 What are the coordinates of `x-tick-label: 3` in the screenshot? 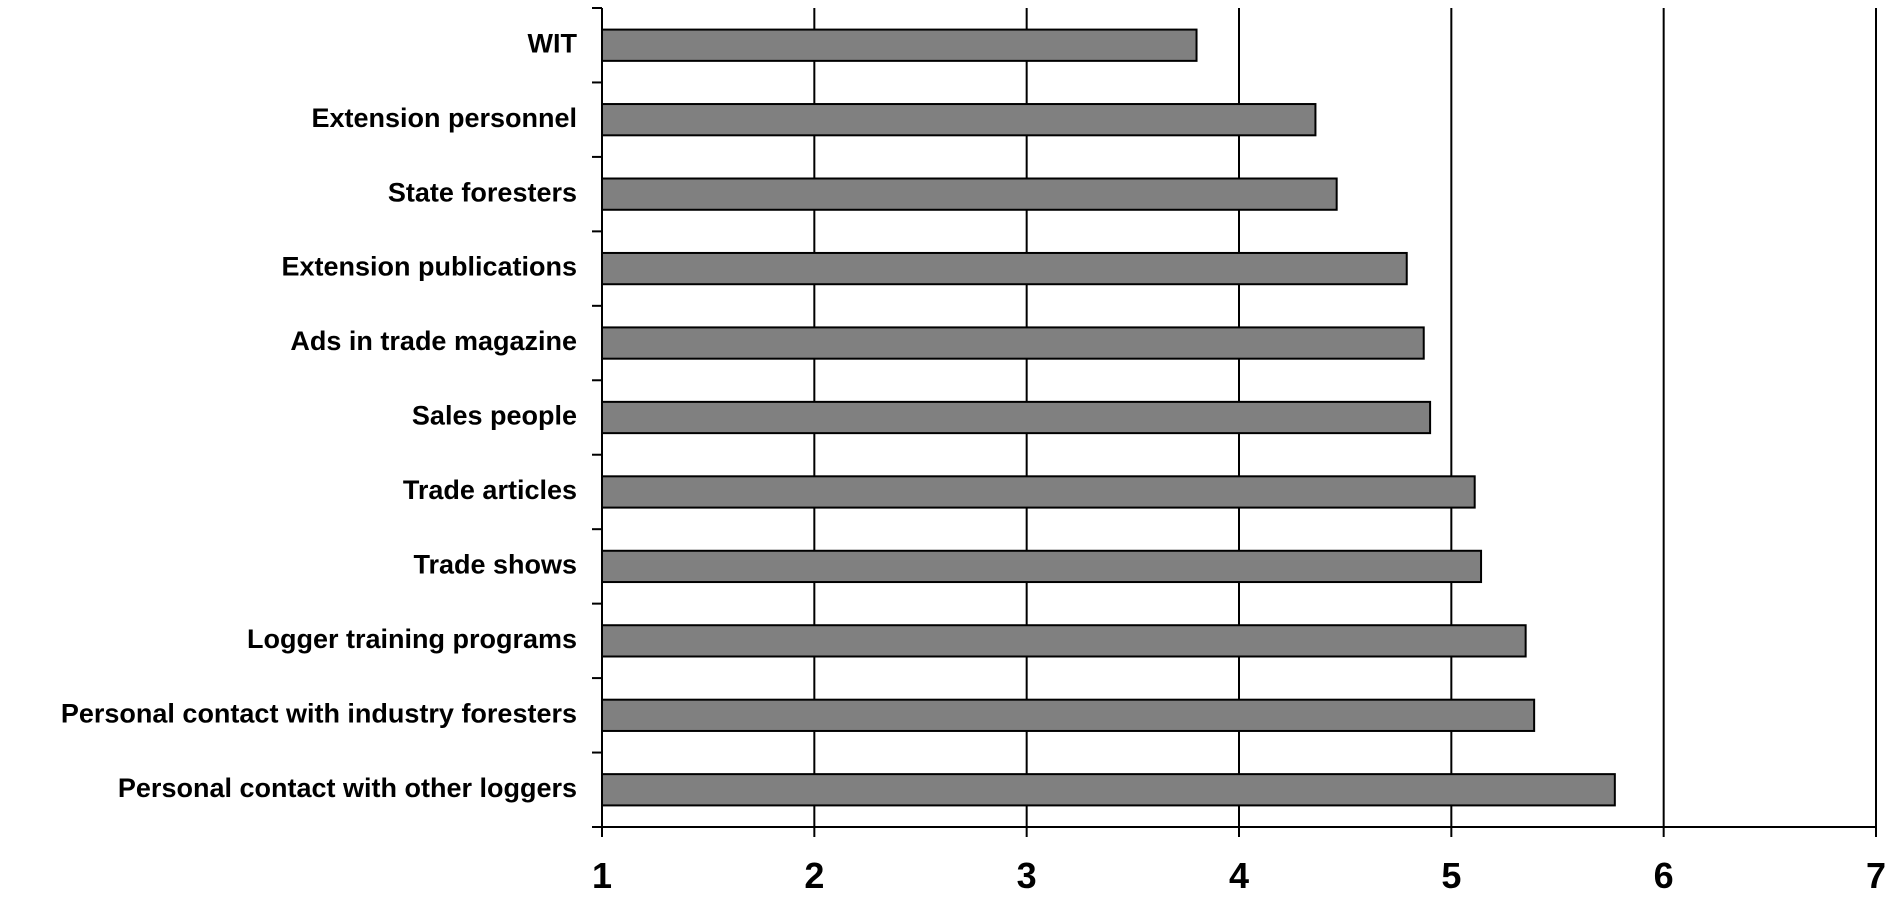 It's located at (1027, 875).